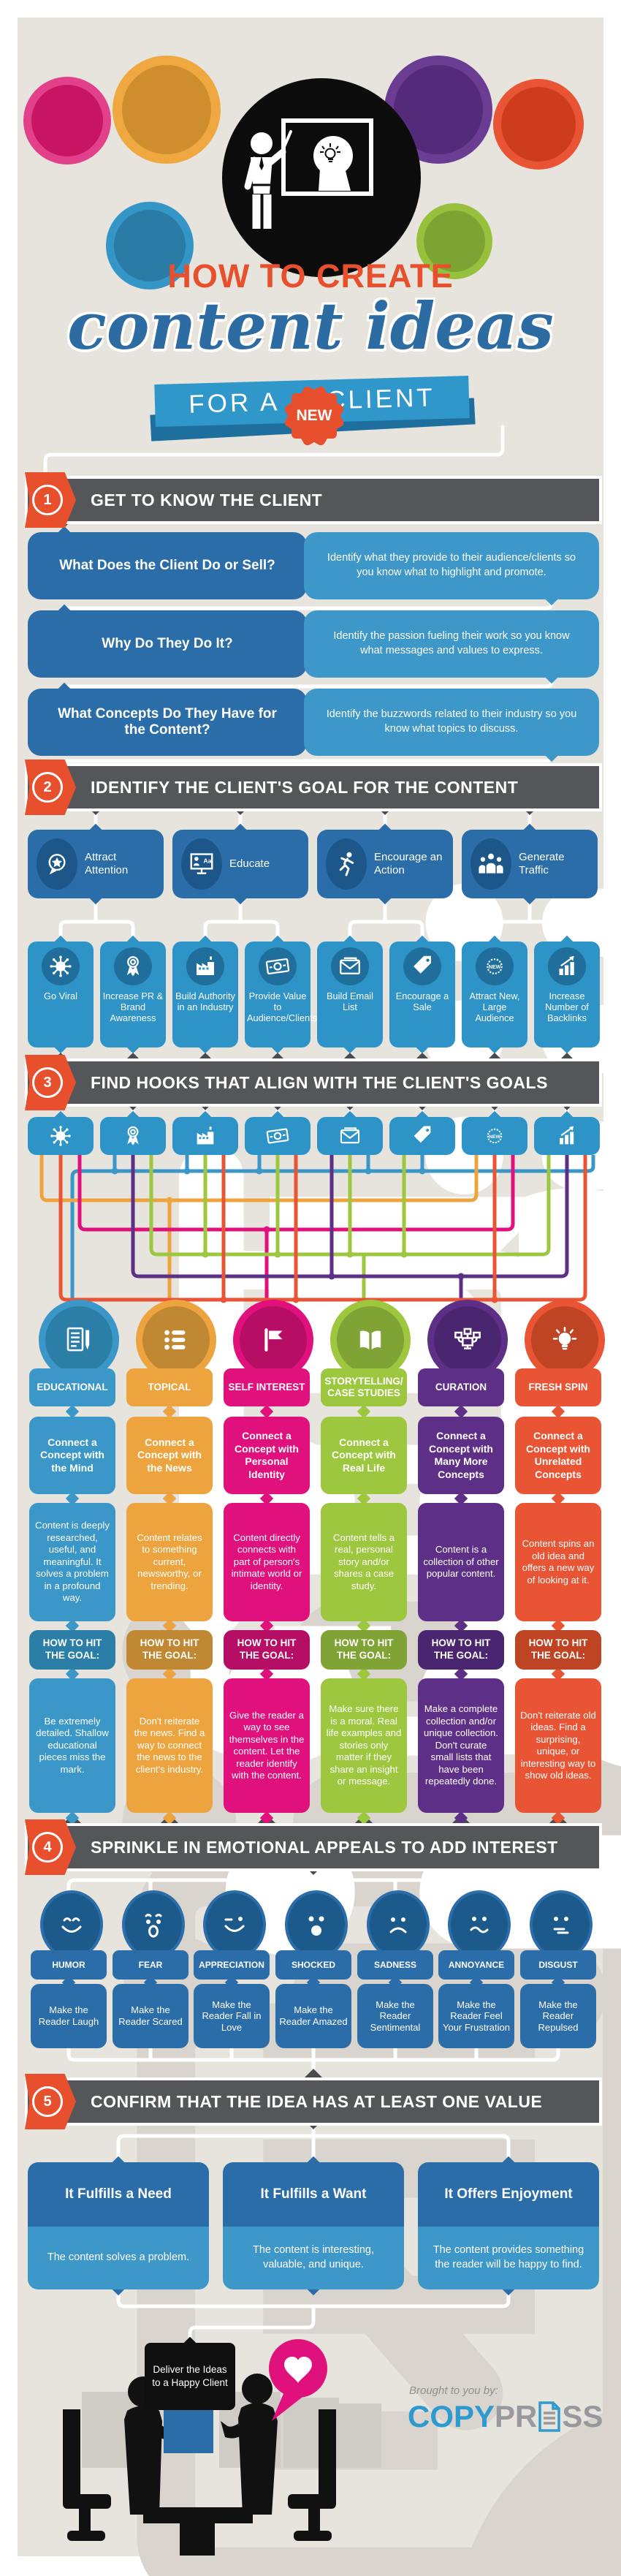  What do you see at coordinates (133, 995) in the screenshot?
I see `subgoal-box: Increase PR & Brand Awareness` at bounding box center [133, 995].